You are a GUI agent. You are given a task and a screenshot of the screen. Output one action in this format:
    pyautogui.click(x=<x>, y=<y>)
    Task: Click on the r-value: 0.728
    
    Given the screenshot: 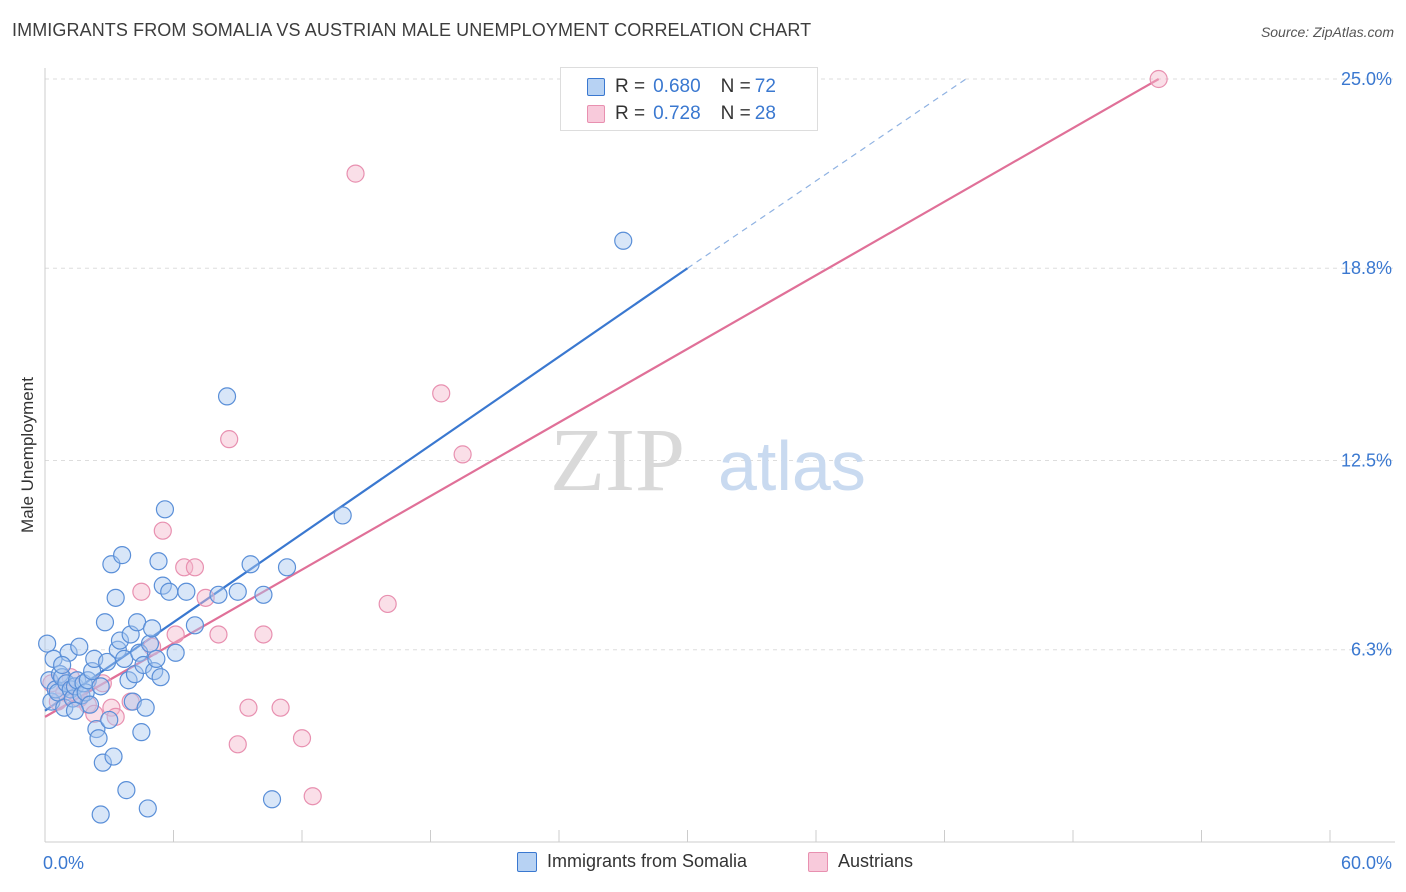 What is the action you would take?
    pyautogui.click(x=677, y=113)
    